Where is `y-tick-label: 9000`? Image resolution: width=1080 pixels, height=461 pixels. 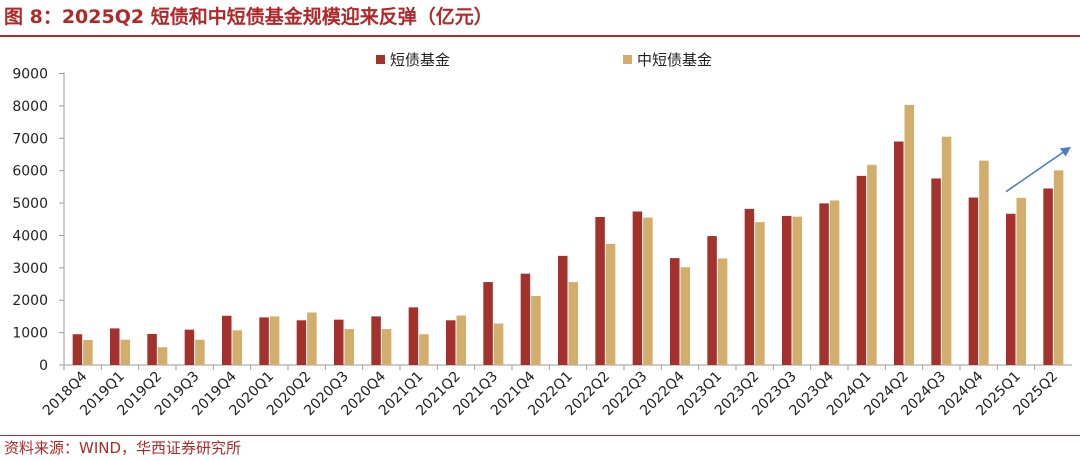 y-tick-label: 9000 is located at coordinates (30, 75).